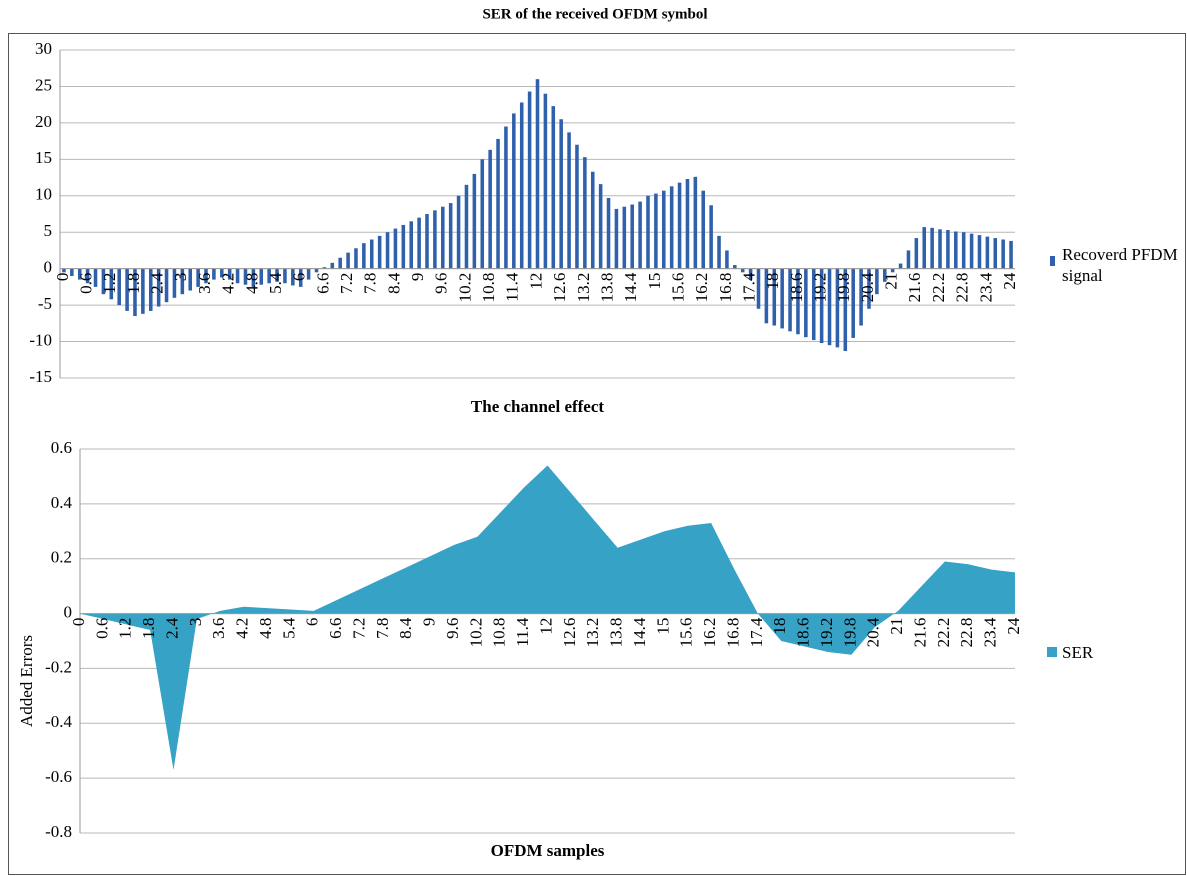 This screenshot has width=1187, height=876. I want to click on x-tick-label: 11.4, so click(522, 632).